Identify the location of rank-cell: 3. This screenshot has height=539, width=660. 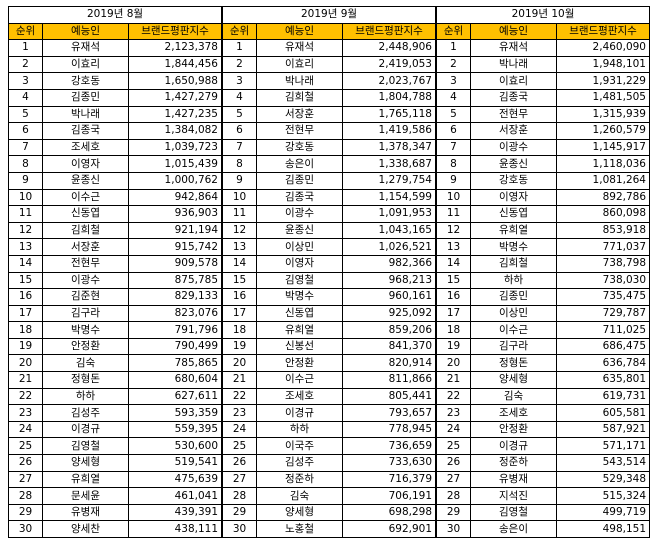
(453, 81).